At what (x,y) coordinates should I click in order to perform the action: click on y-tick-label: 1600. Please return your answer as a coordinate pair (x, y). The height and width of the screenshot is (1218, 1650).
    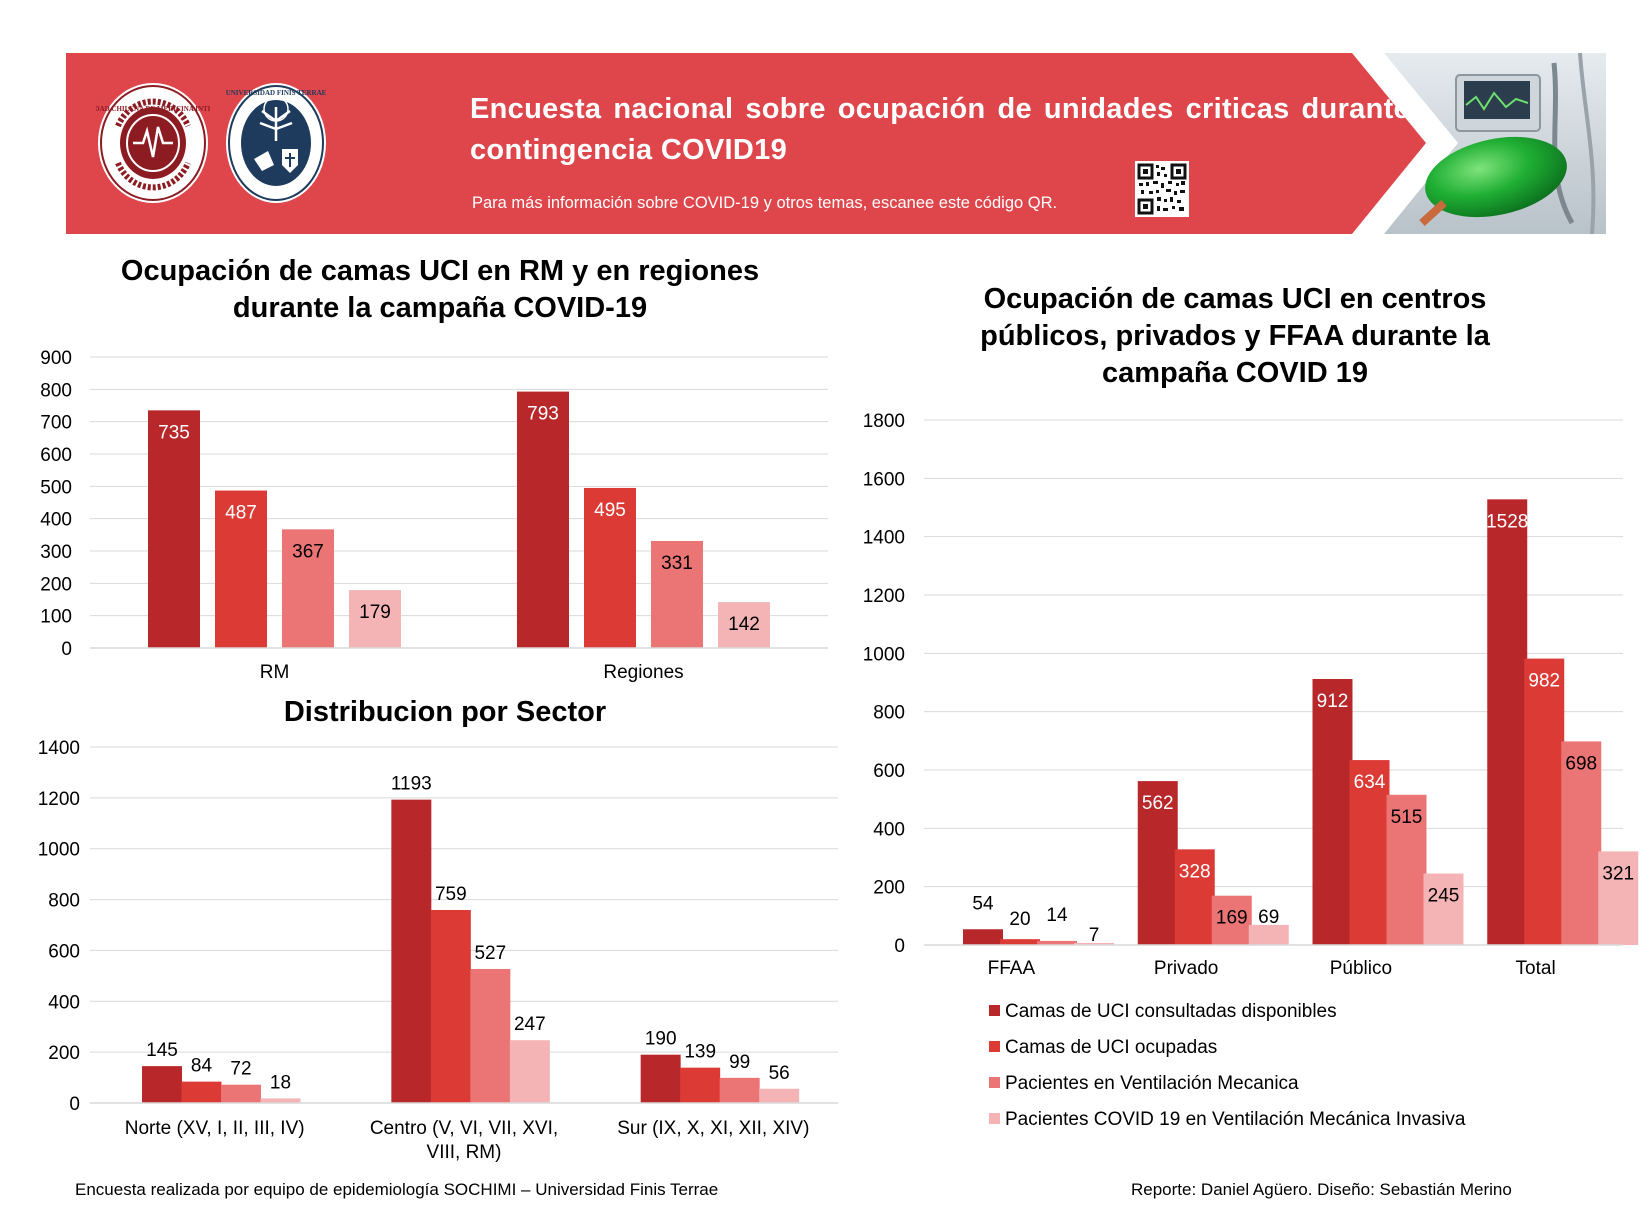
    Looking at the image, I should click on (884, 479).